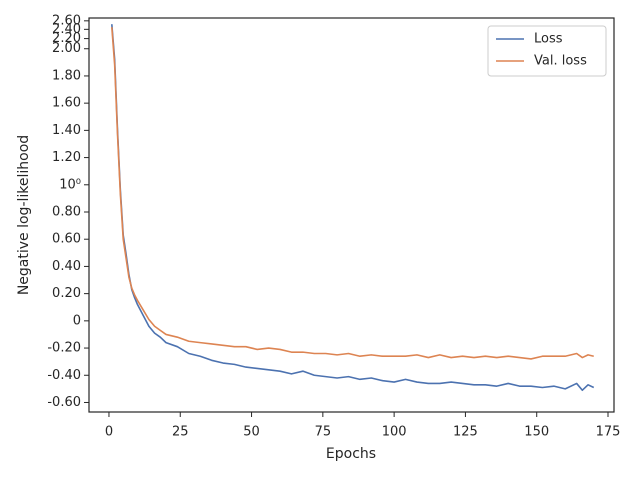  What do you see at coordinates (64, 375) in the screenshot?
I see `y-tick-label: -0.40` at bounding box center [64, 375].